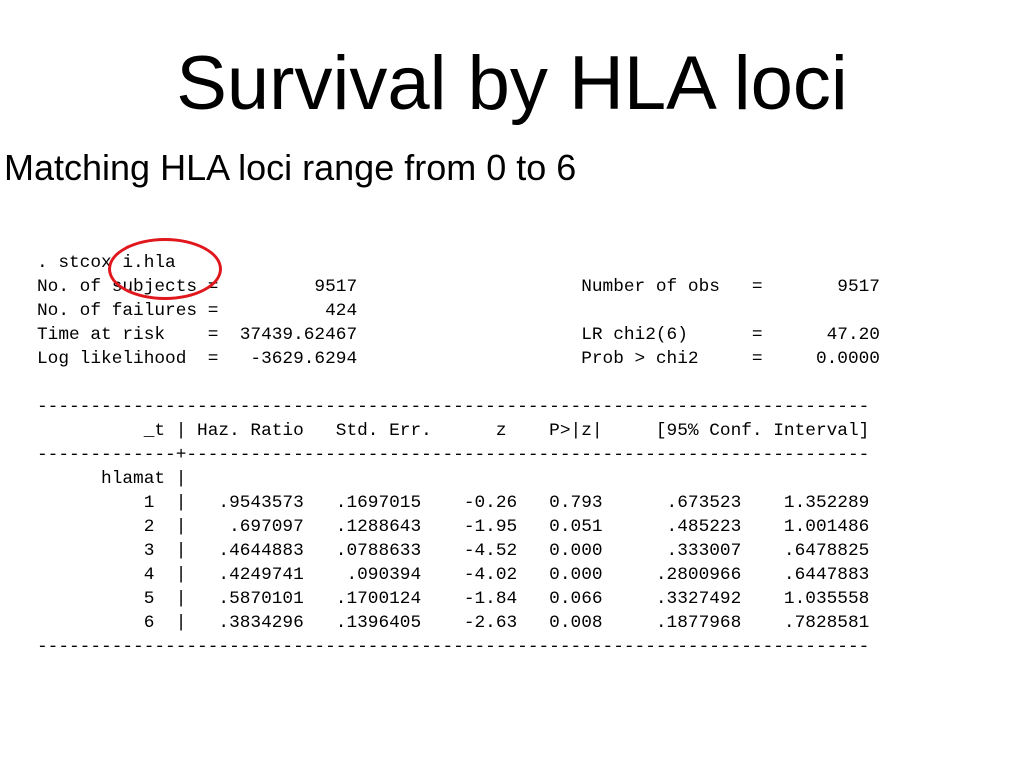 The height and width of the screenshot is (768, 1024). What do you see at coordinates (512, 83) in the screenshot?
I see `slide-title: Survival by HLA loci` at bounding box center [512, 83].